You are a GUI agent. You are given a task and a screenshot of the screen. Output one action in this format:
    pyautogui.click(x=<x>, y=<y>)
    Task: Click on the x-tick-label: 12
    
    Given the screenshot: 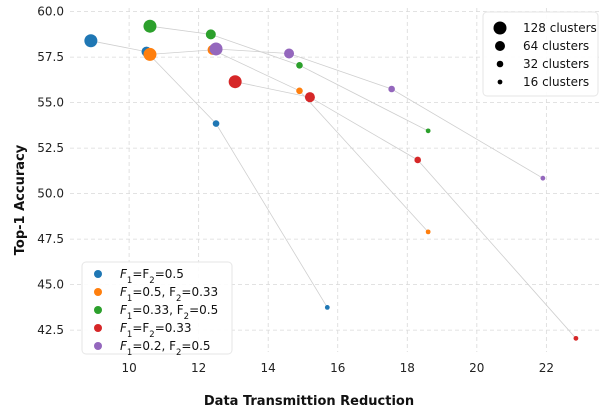 What is the action you would take?
    pyautogui.click(x=198, y=368)
    